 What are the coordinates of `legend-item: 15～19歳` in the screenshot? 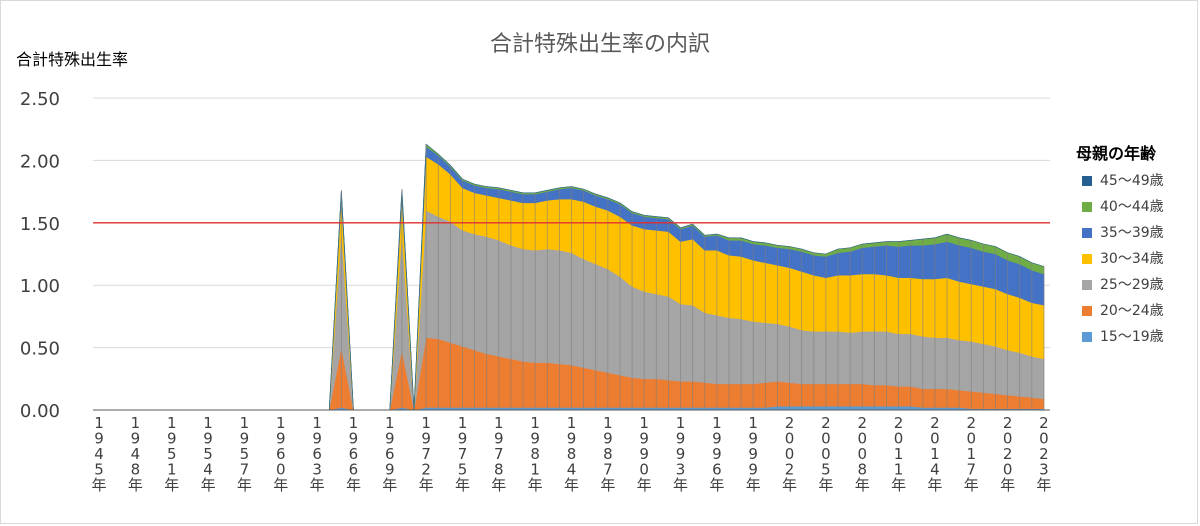 It's located at (1136, 337).